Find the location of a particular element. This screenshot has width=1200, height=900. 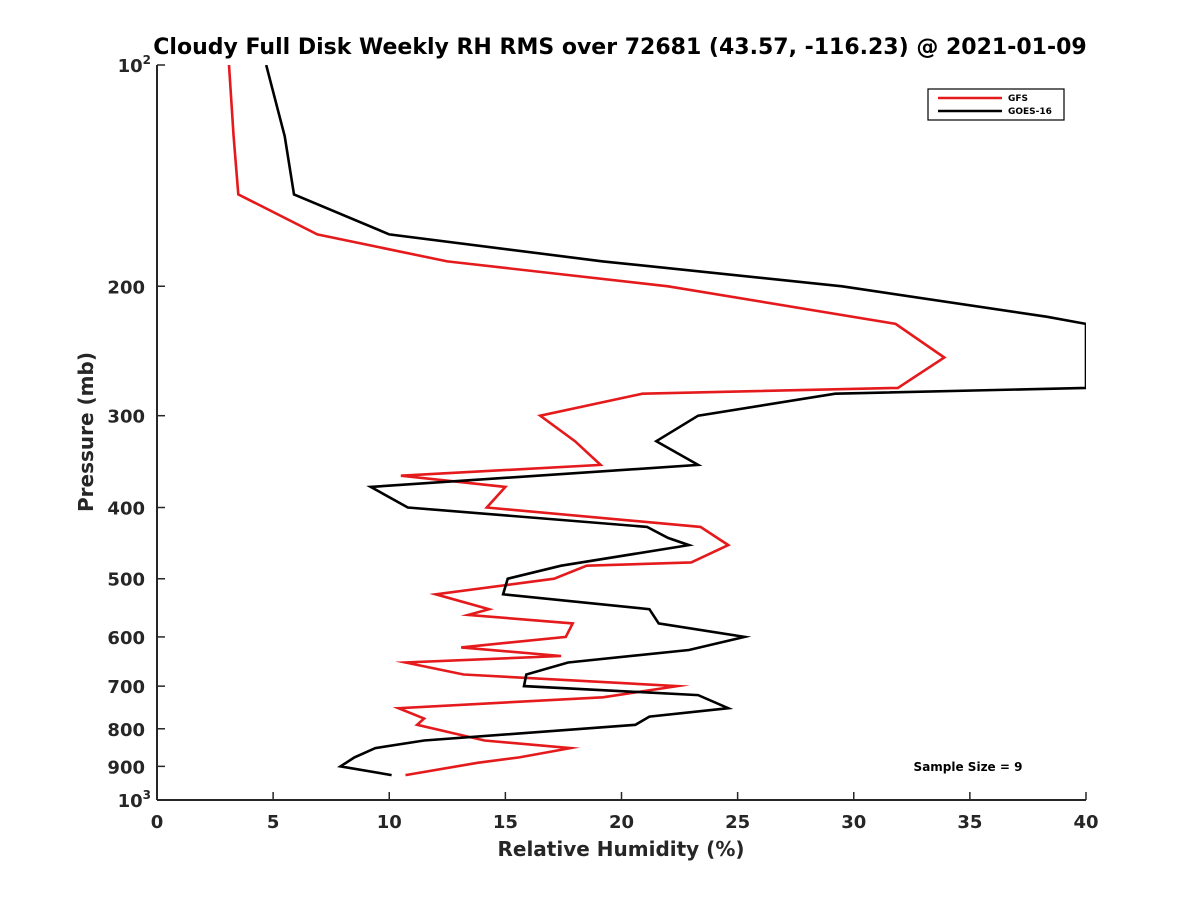

y-tick-label: 10³ is located at coordinates (134, 800).